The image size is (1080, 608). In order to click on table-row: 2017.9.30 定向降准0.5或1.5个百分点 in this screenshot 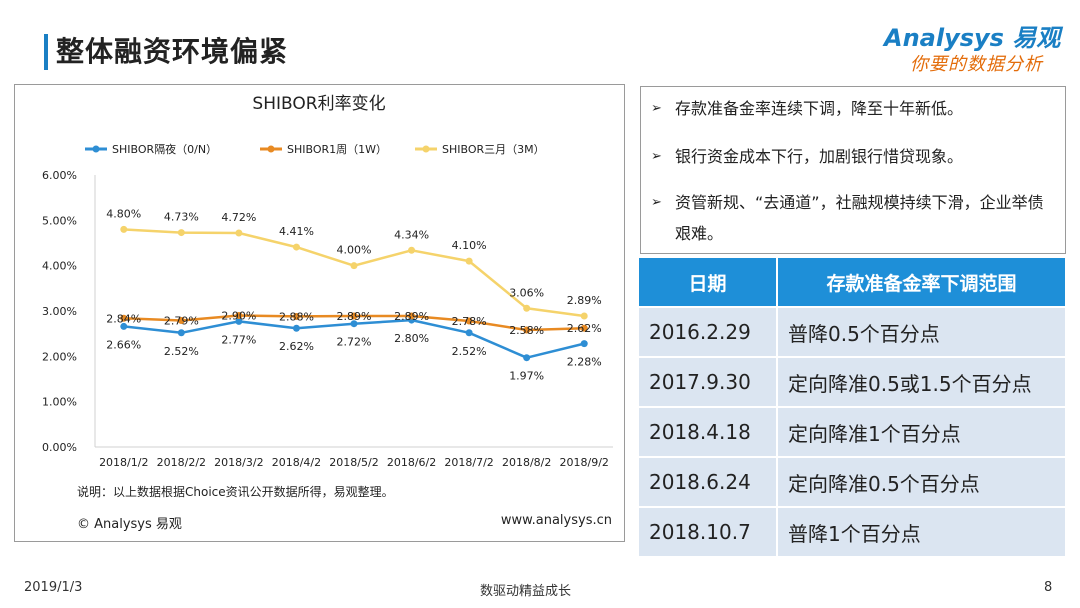, I will do `click(852, 381)`.